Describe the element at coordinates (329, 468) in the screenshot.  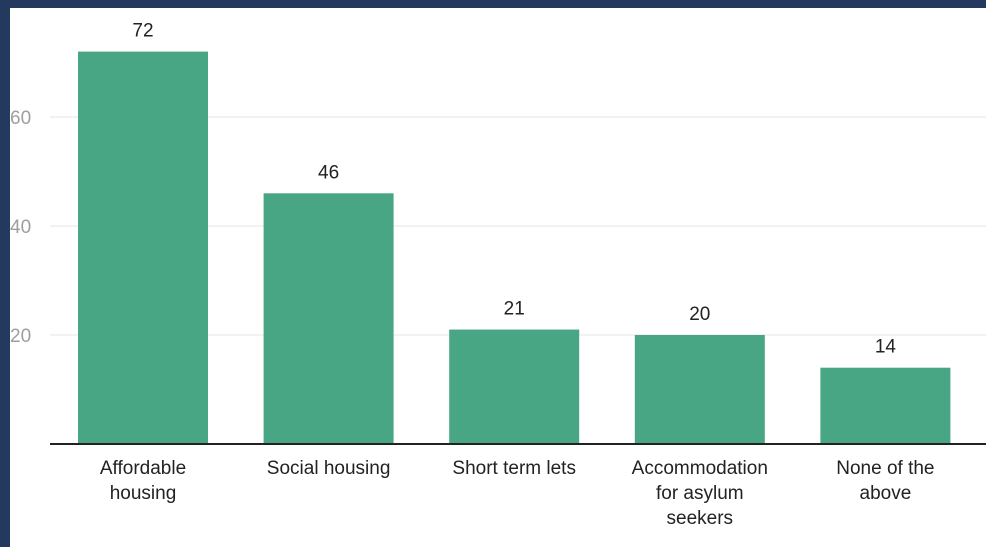
I see `category-label: Social housing` at that location.